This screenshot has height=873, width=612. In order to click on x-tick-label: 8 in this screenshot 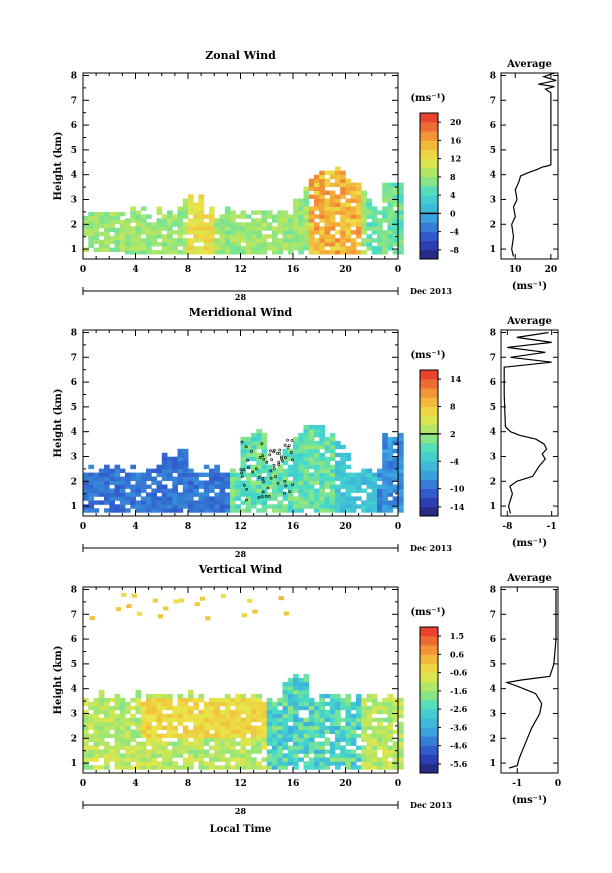, I will do `click(188, 270)`.